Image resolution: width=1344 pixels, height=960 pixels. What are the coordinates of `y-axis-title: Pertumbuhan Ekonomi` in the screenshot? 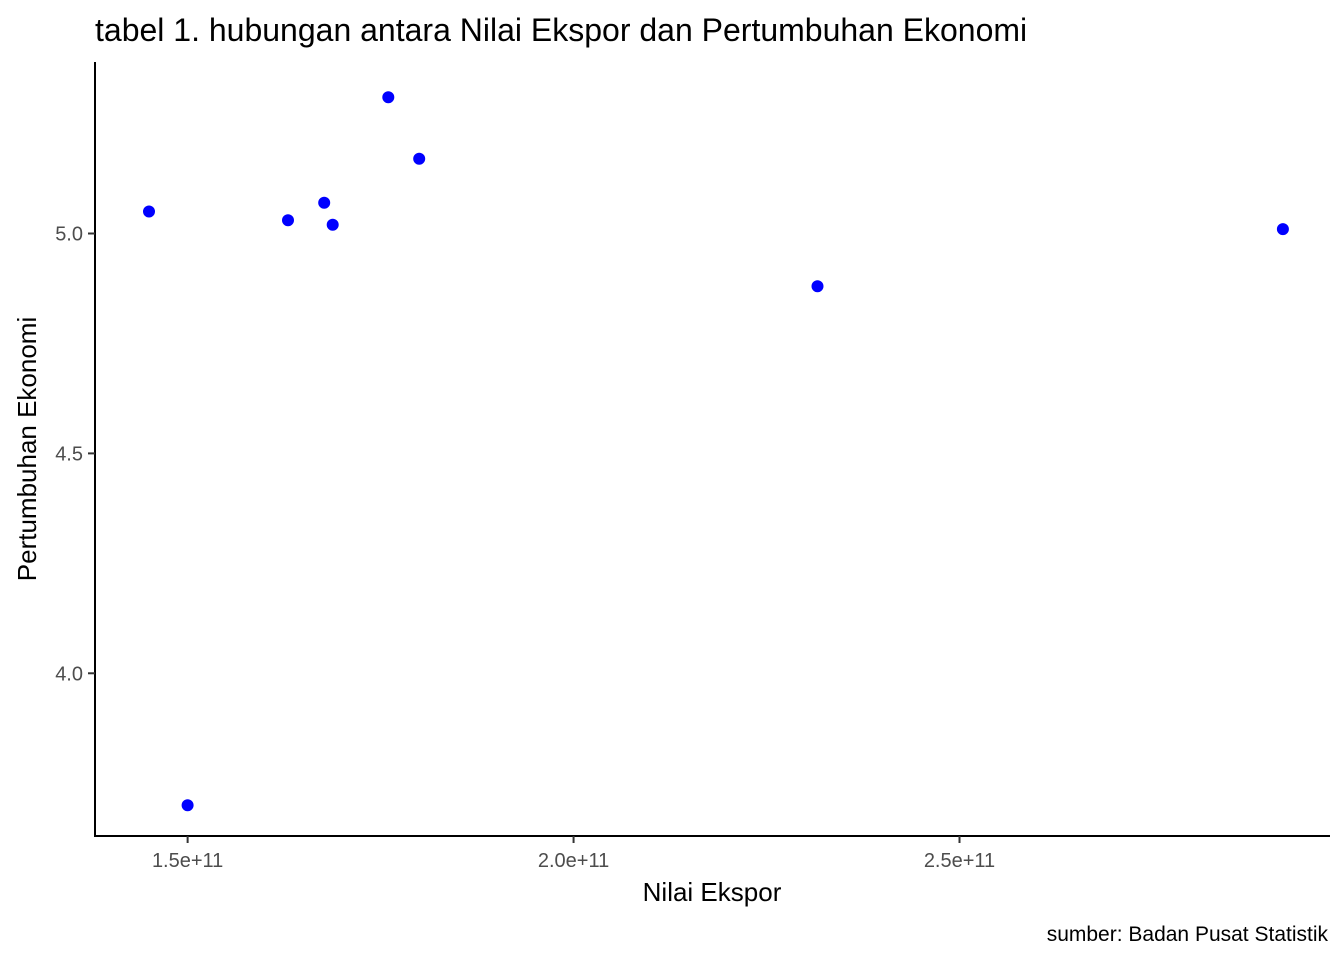 It's located at (27, 449).